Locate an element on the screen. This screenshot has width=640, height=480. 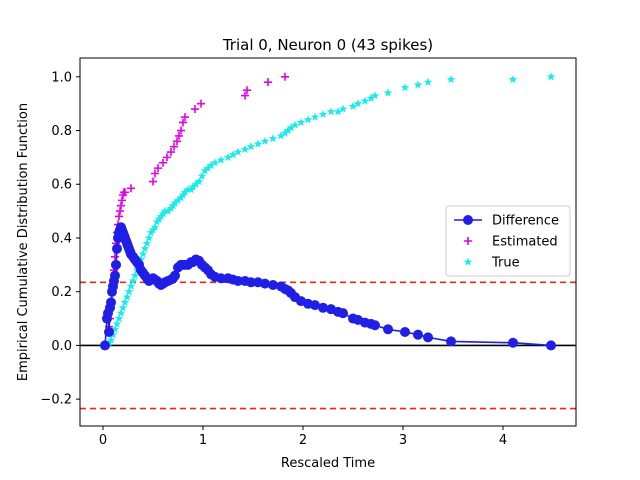
y-tick-label: 0.4 is located at coordinates (61, 238).